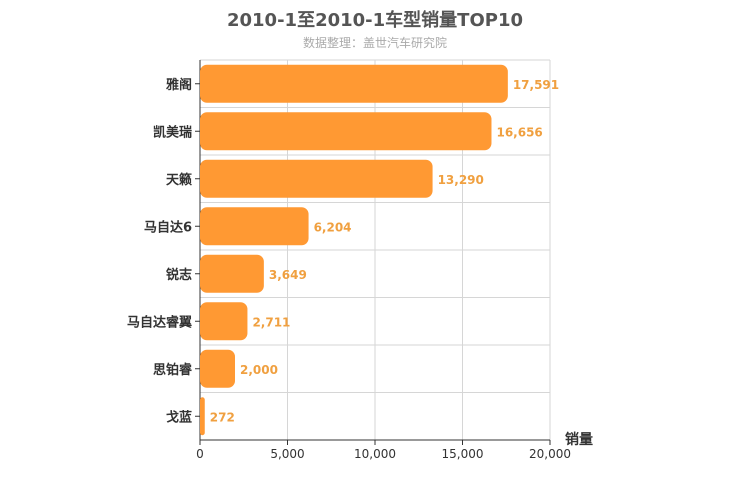 The width and height of the screenshot is (750, 500). Describe the element at coordinates (271, 322) in the screenshot. I see `value-label: 2,711` at that location.